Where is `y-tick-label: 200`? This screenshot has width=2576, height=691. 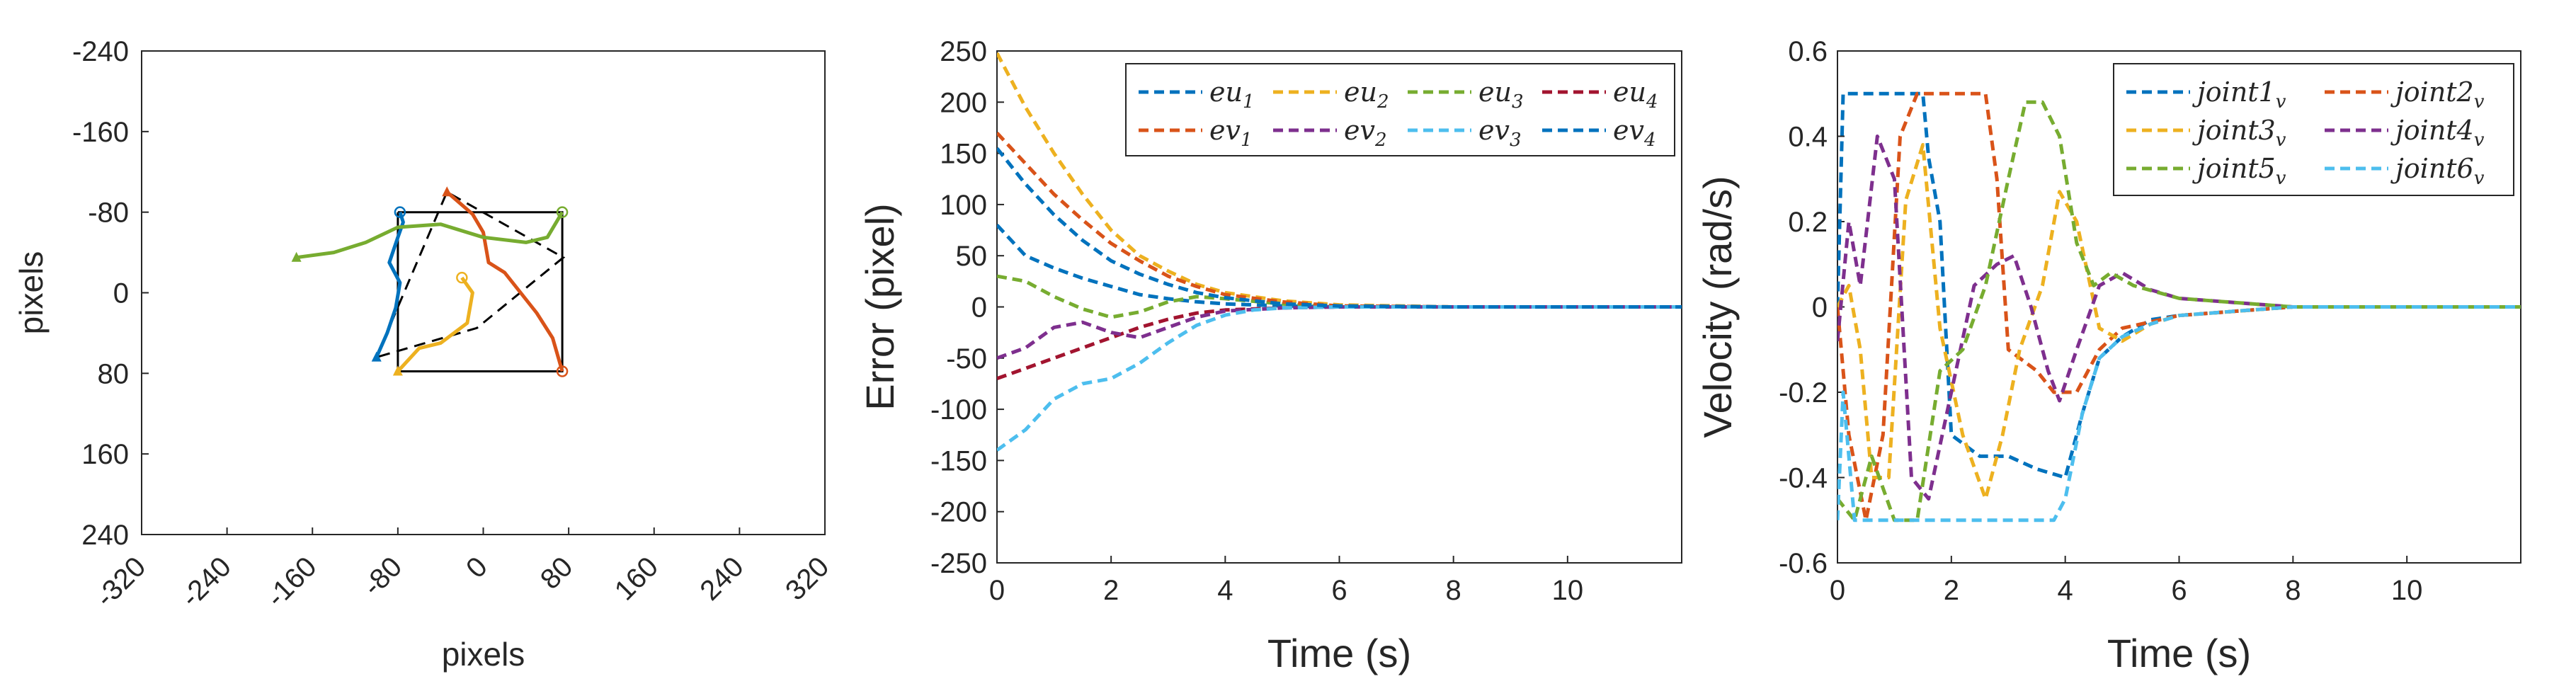 y-tick-label: 200 is located at coordinates (964, 102).